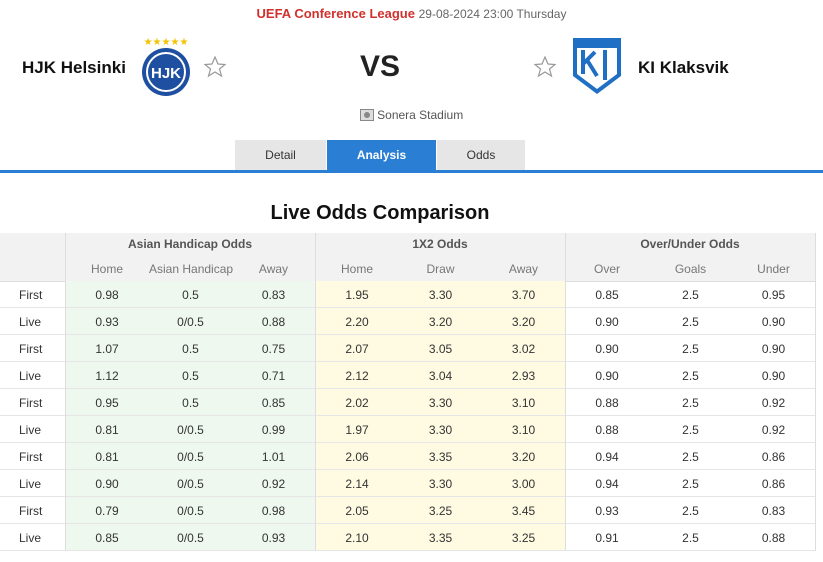 The height and width of the screenshot is (562, 823). What do you see at coordinates (273, 403) in the screenshot?
I see `odds-cell: 0.85` at bounding box center [273, 403].